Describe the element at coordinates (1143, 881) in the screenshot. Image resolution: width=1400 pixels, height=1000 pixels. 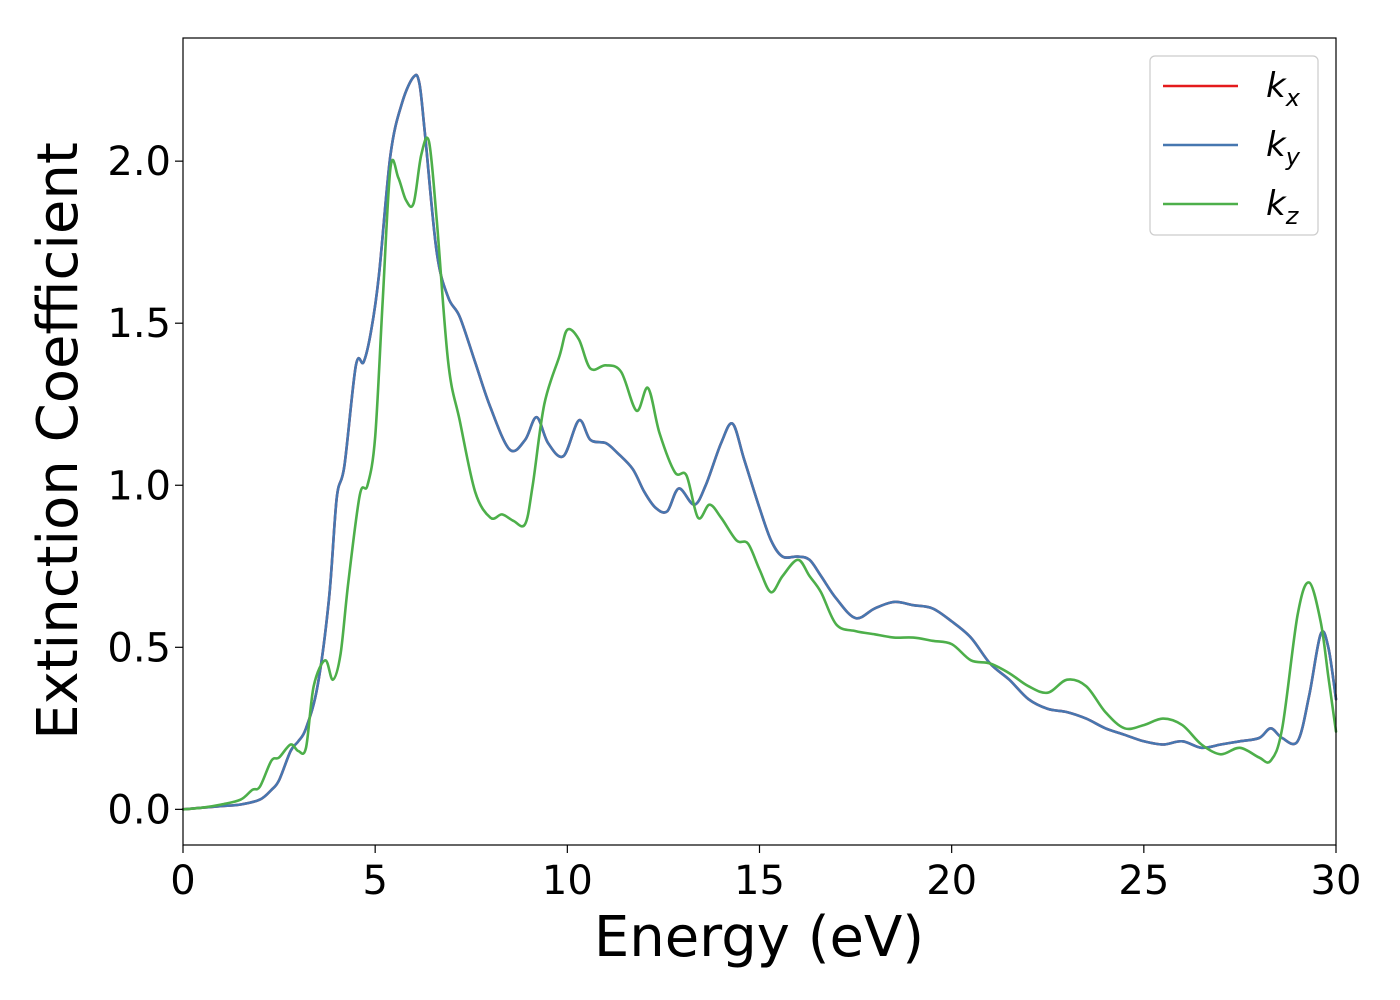
I see `x-tick-label: 25` at that location.